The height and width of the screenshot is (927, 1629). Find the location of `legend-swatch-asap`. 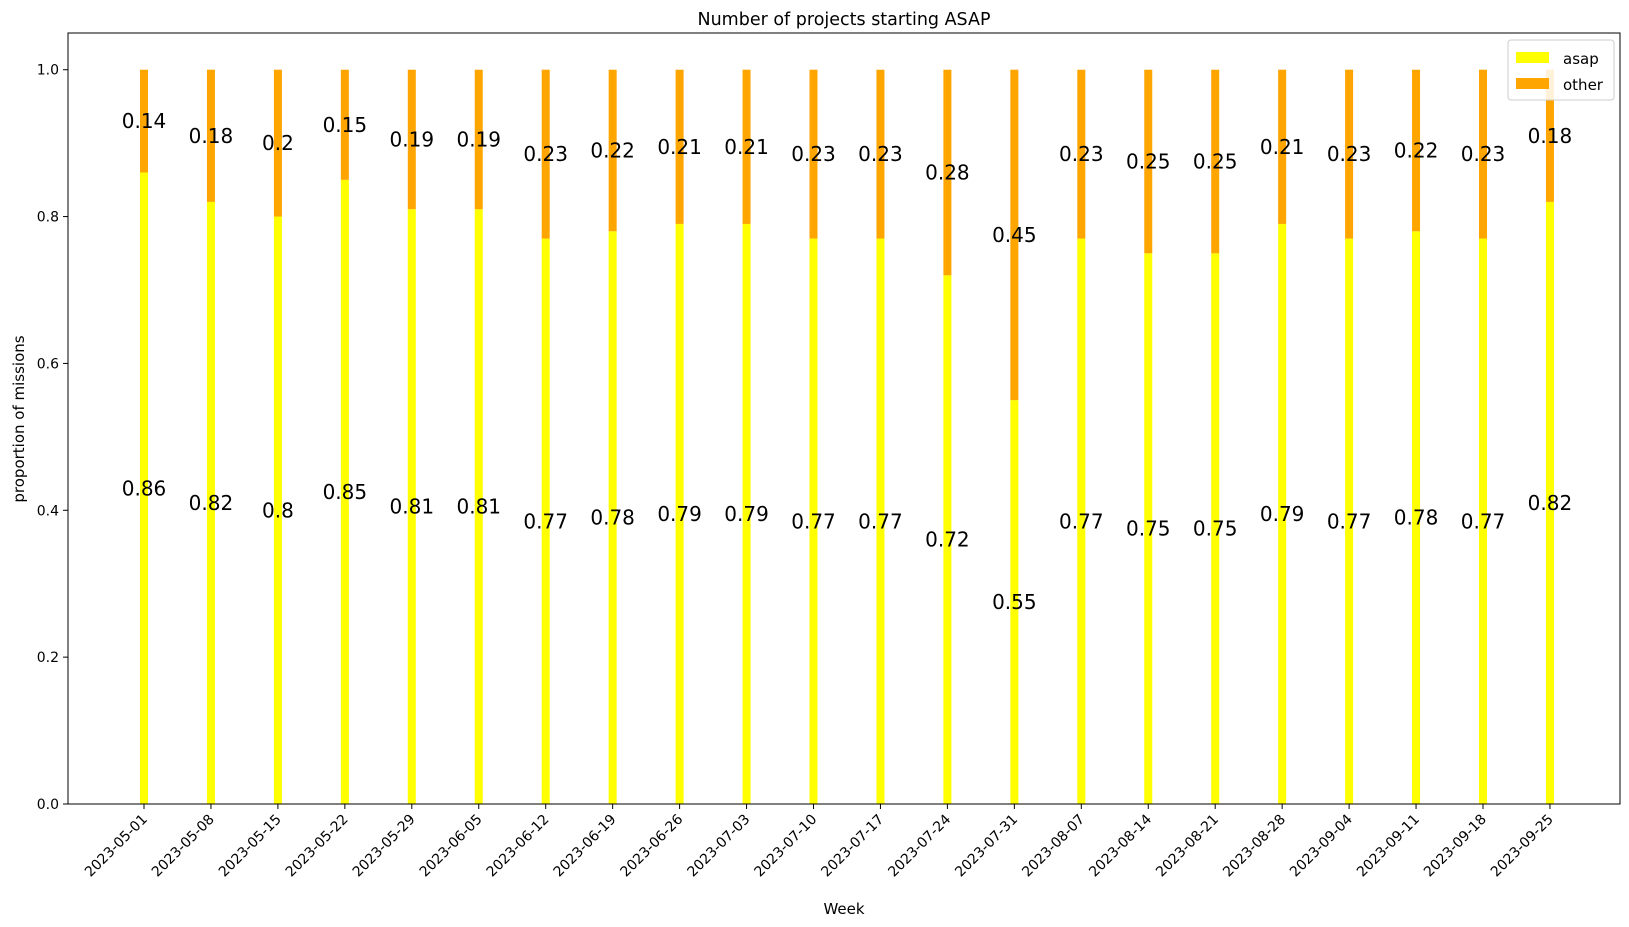

legend-swatch-asap is located at coordinates (1532, 57).